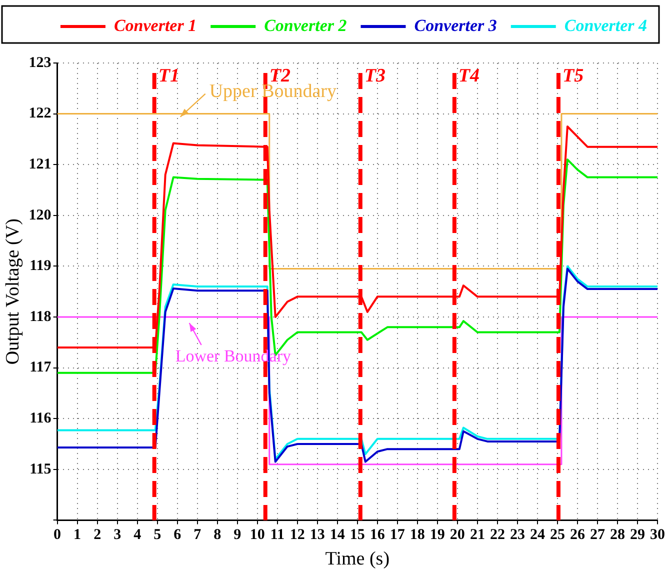 This screenshot has width=667, height=573. What do you see at coordinates (41, 266) in the screenshot?
I see `y-tick-label: 119` at bounding box center [41, 266].